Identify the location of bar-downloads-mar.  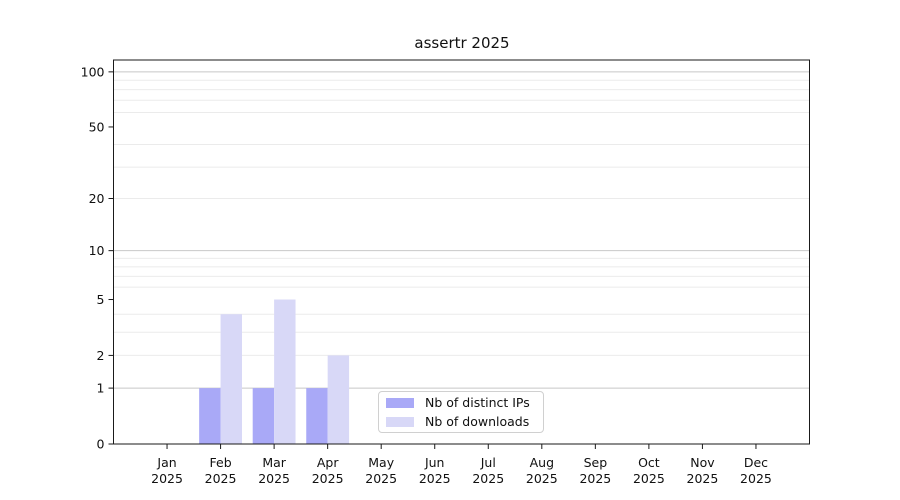
(285, 371).